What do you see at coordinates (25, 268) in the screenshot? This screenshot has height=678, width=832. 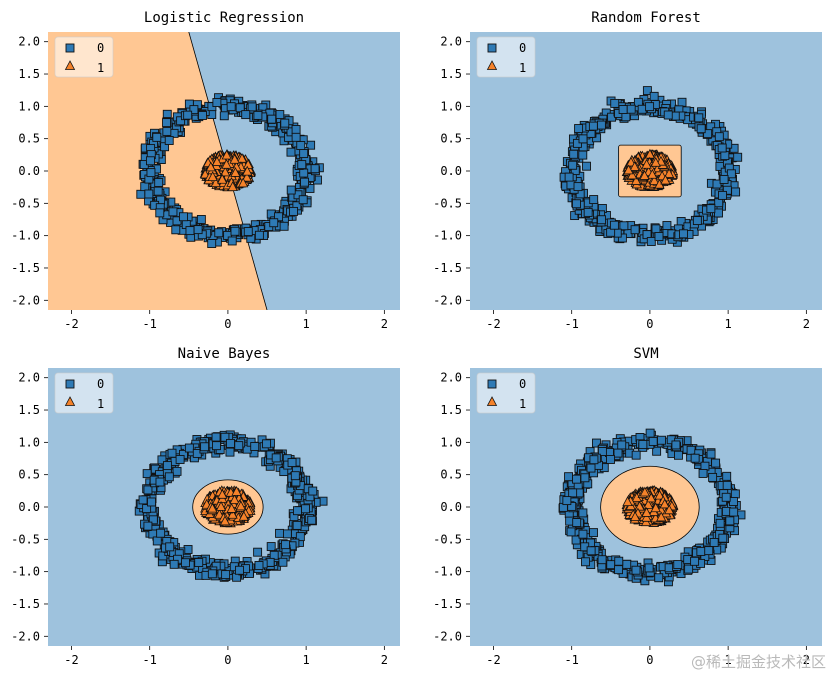 I see `y-tick-label: -1.5` at bounding box center [25, 268].